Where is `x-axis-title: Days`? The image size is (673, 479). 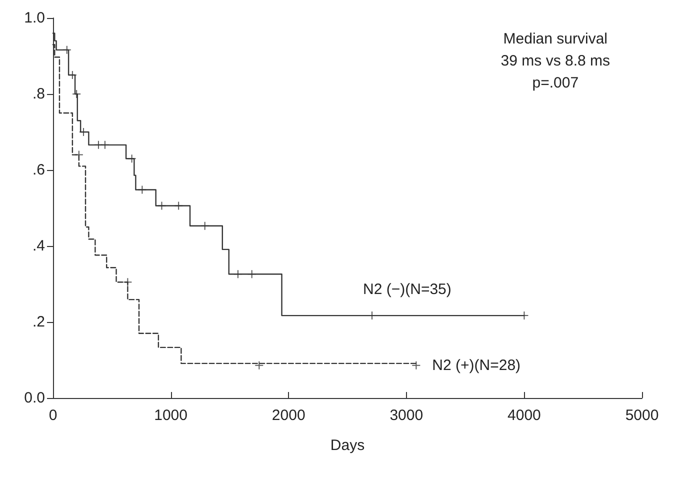 x-axis-title: Days is located at coordinates (347, 445).